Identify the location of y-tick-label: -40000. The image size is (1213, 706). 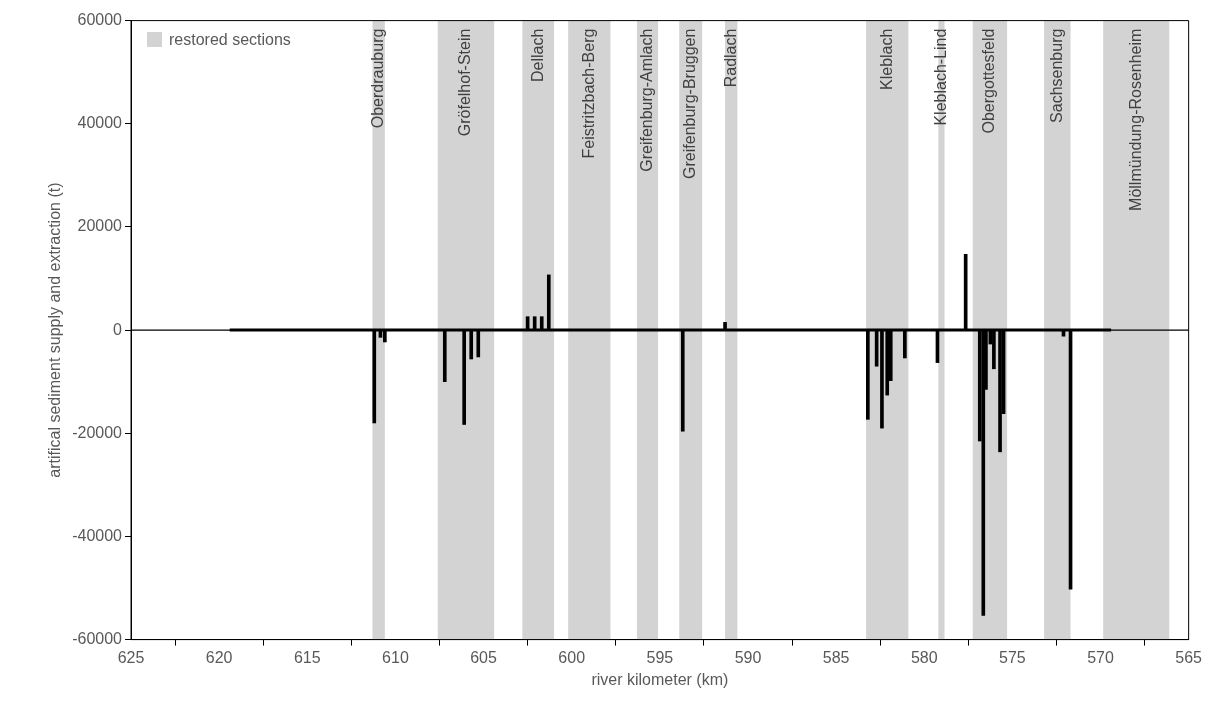
(97, 535).